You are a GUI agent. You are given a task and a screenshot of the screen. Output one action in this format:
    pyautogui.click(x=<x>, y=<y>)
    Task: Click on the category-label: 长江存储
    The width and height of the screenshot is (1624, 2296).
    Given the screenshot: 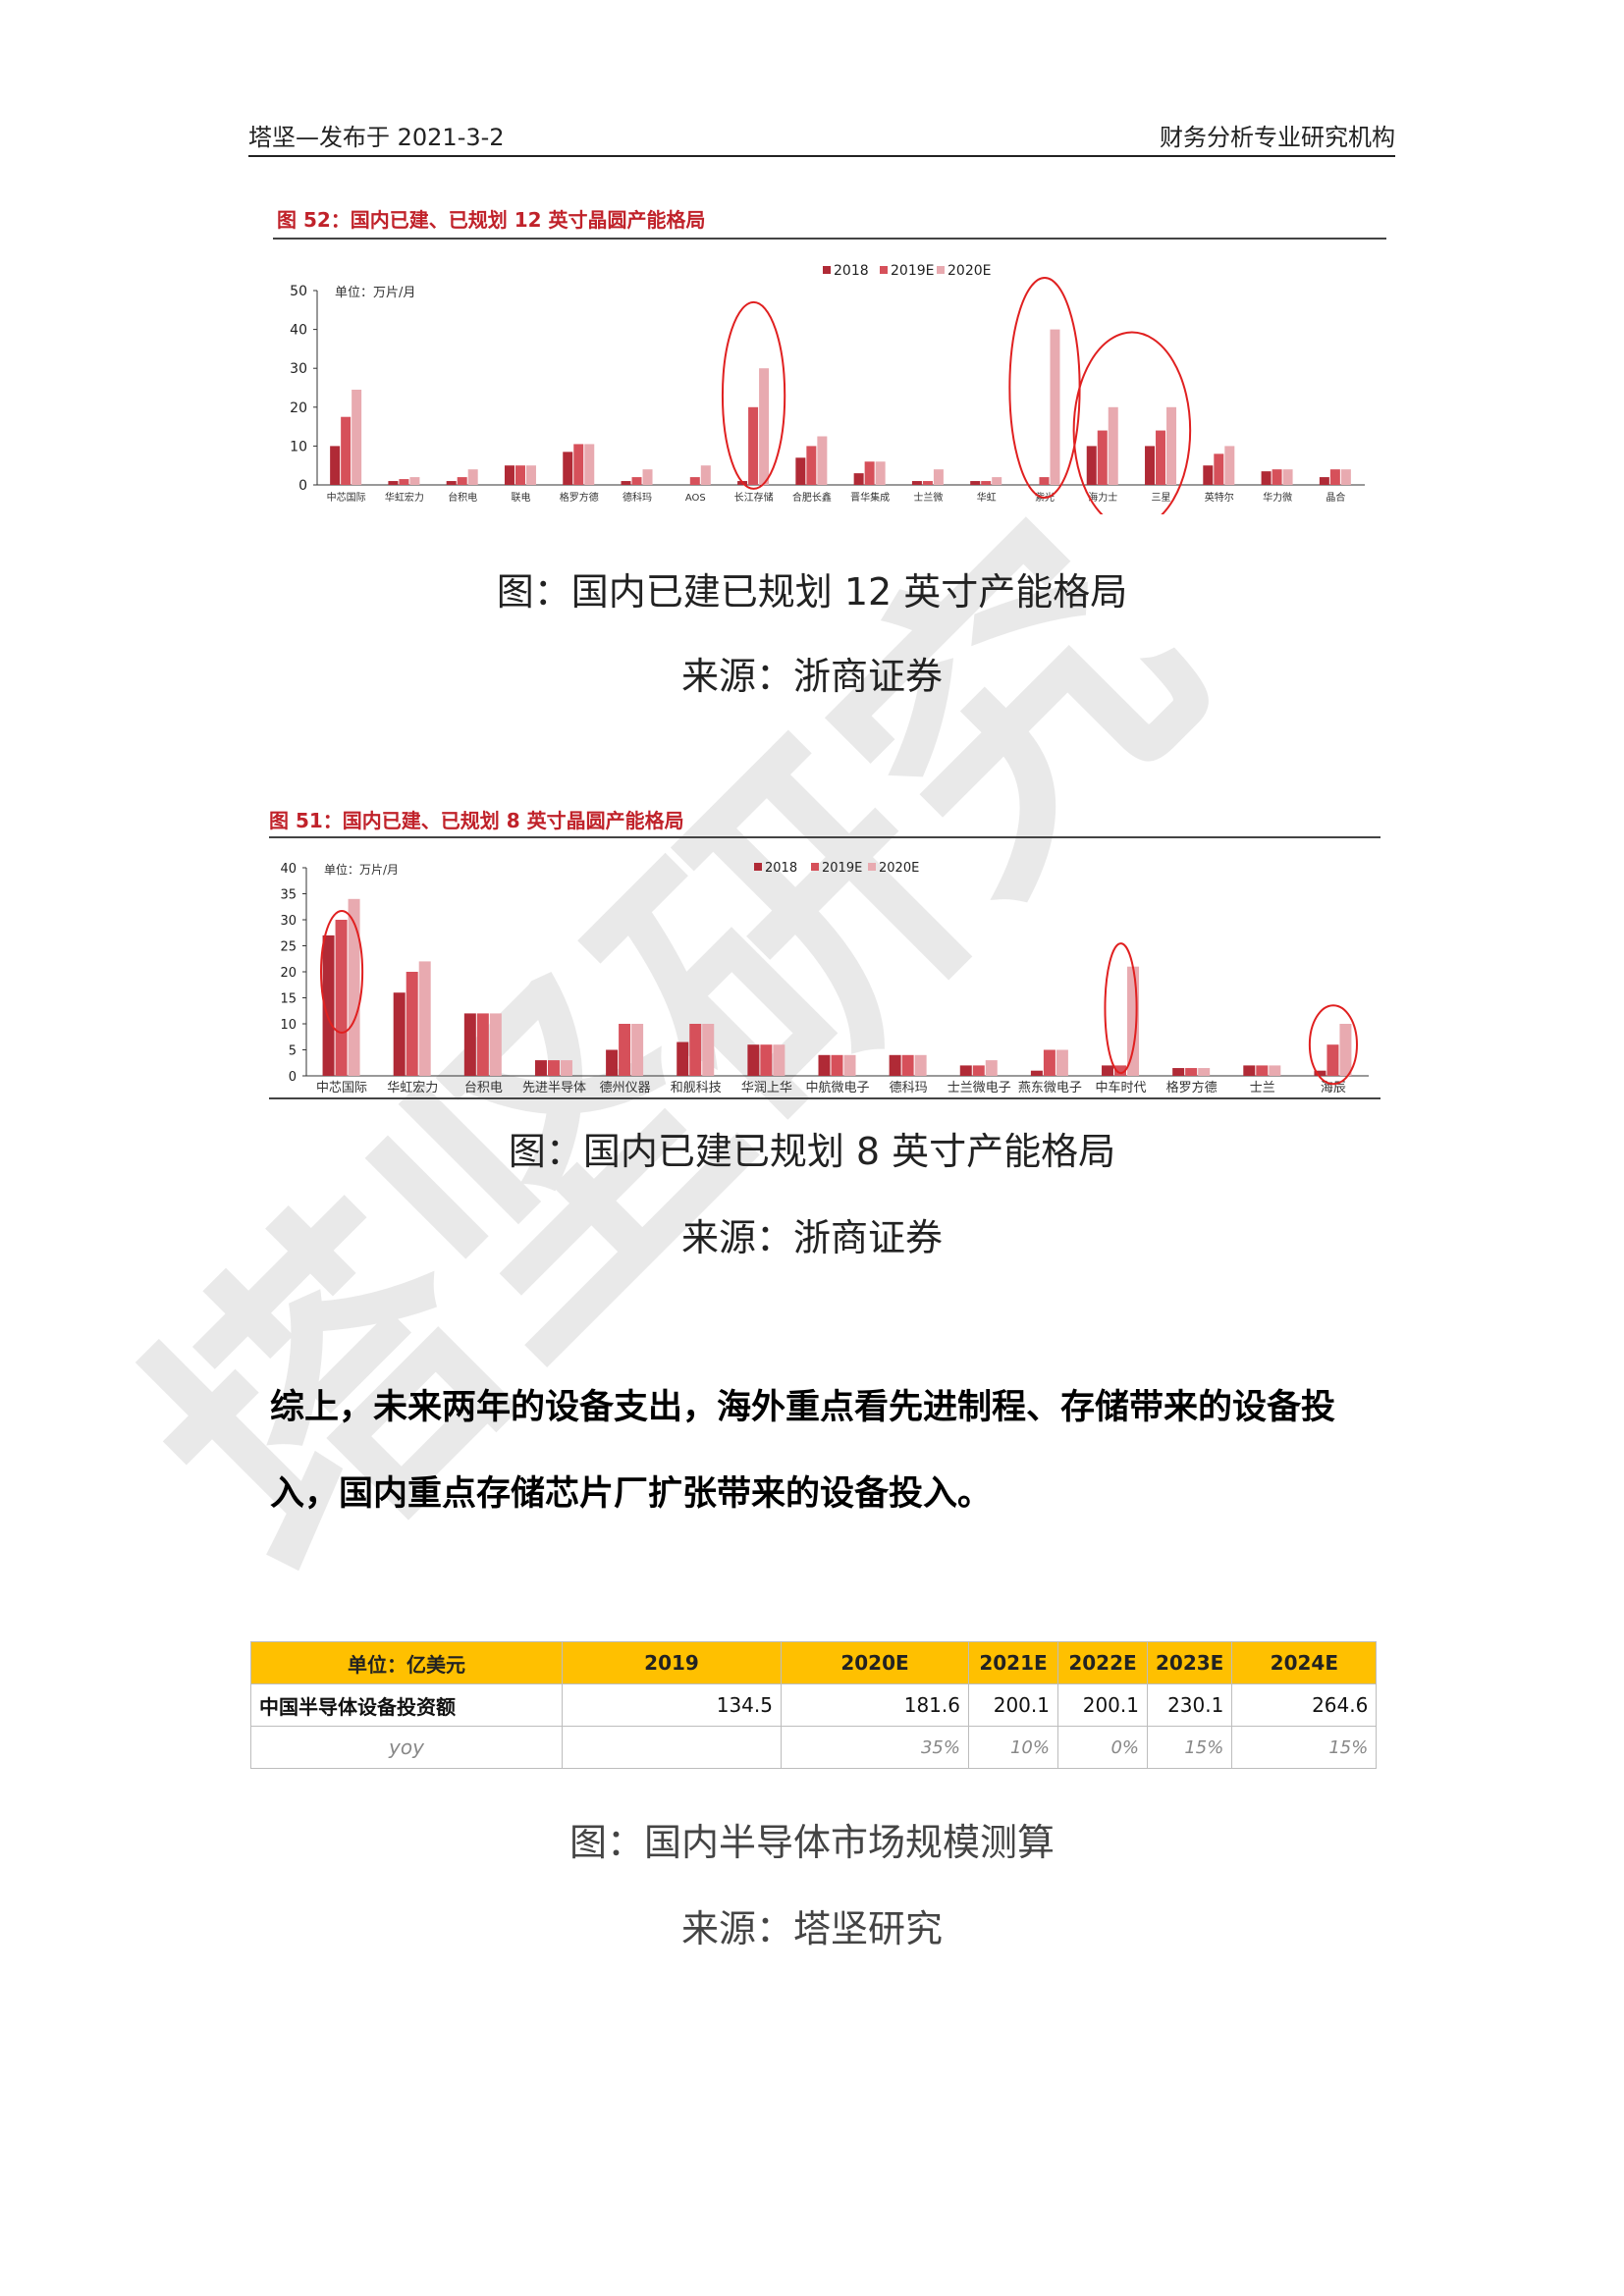 What is the action you would take?
    pyautogui.click(x=754, y=498)
    